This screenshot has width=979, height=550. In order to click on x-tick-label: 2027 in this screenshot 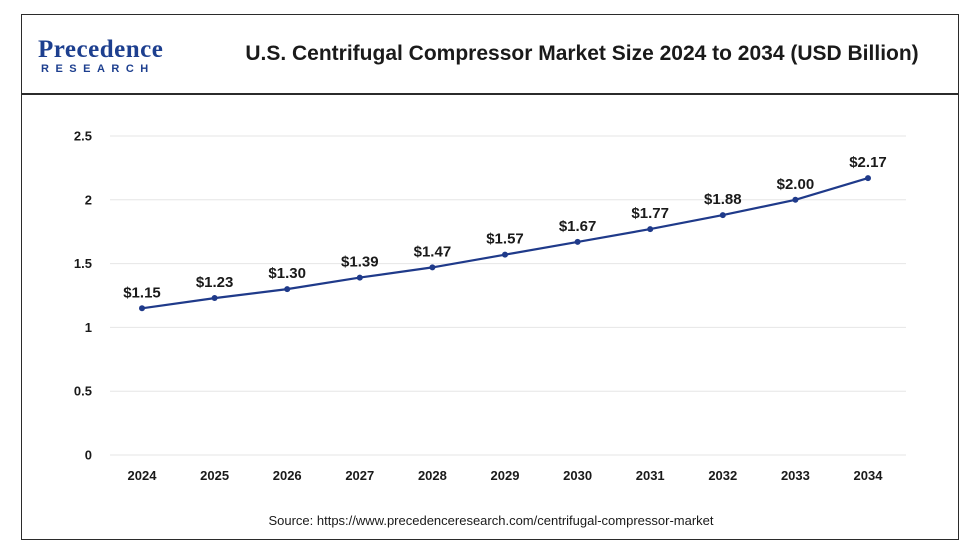, I will do `click(359, 475)`.